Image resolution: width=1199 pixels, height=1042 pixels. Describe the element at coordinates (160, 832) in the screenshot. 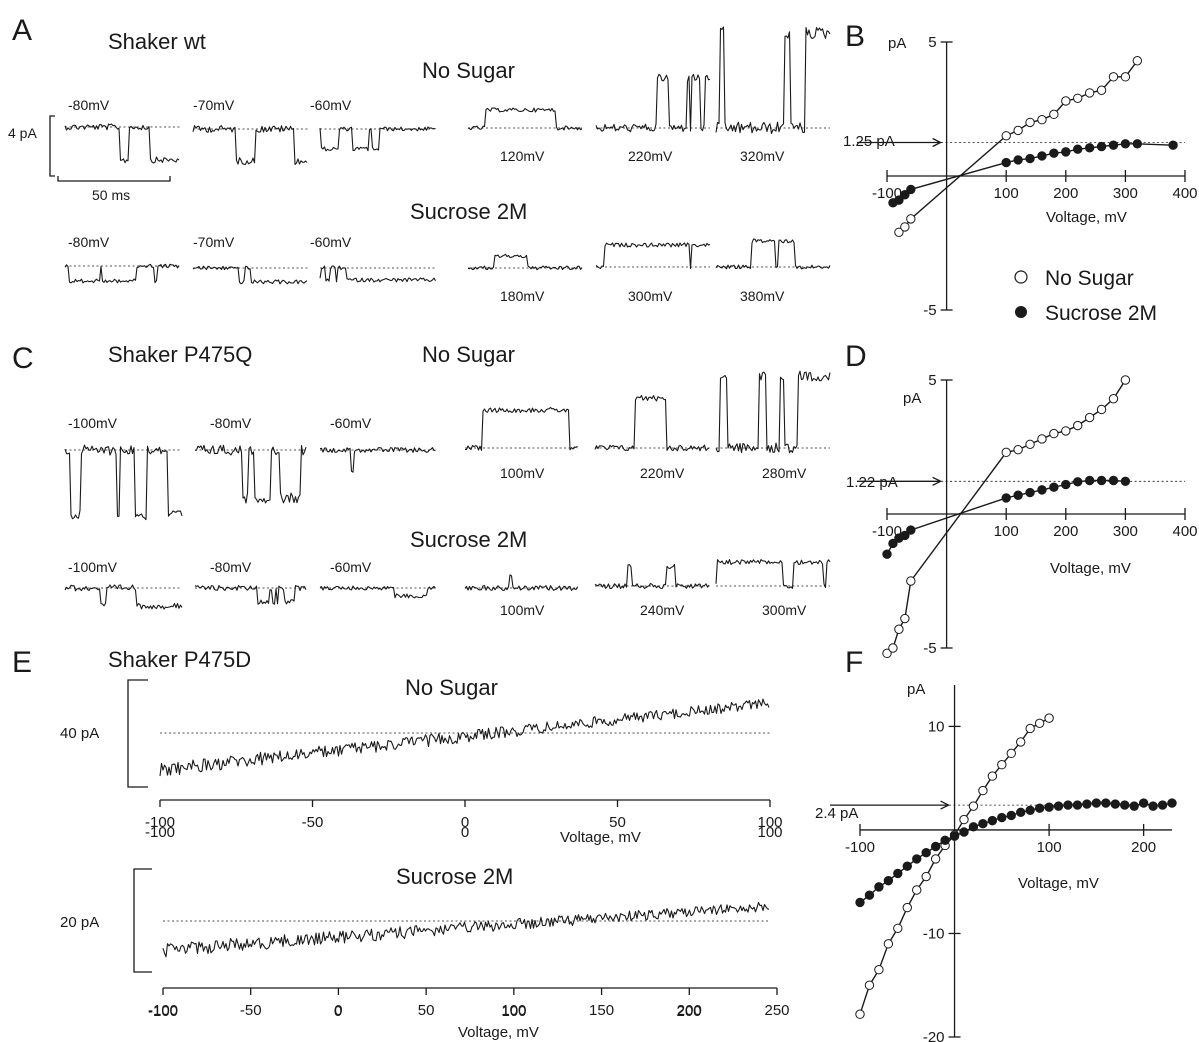

I see `panel-e-top-xtick-major: -100` at that location.